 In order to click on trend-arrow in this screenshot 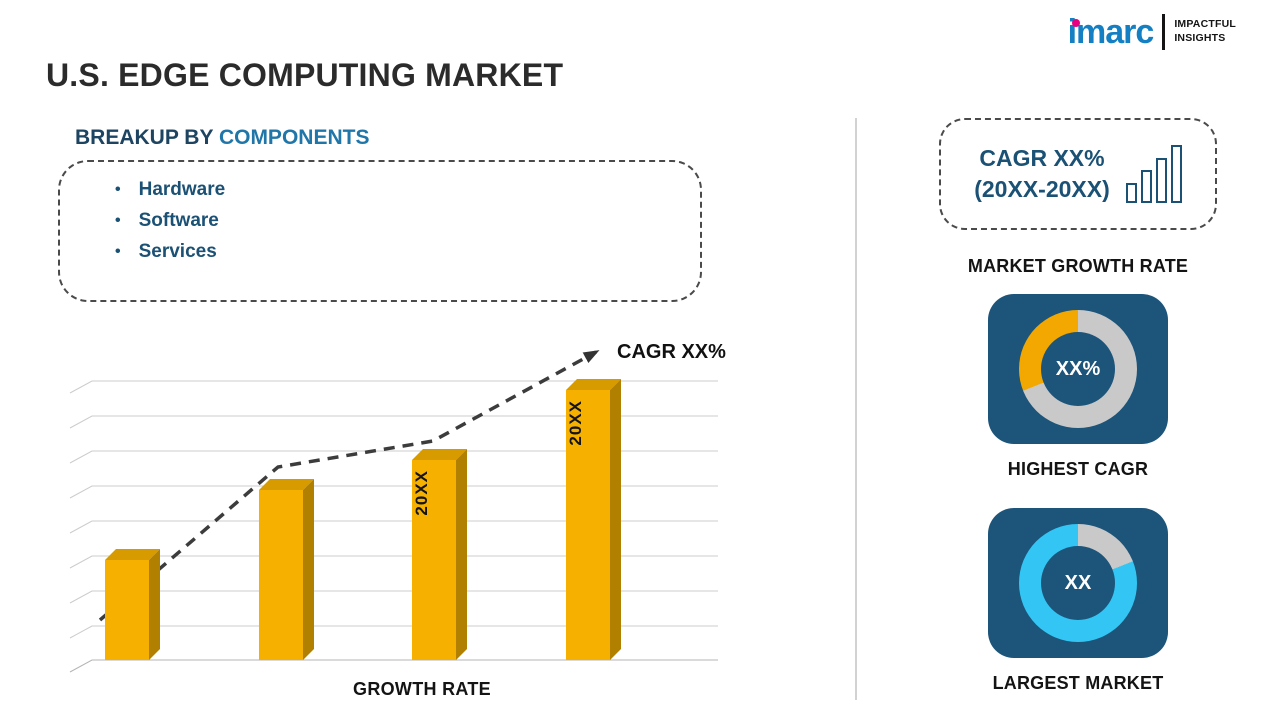, I will do `click(349, 486)`.